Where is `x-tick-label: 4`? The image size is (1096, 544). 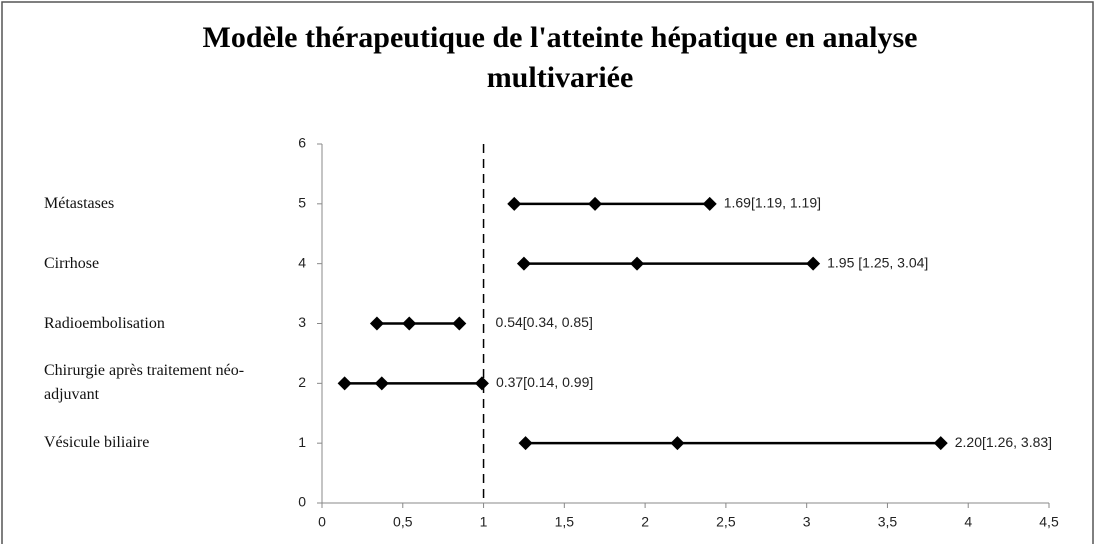
x-tick-label: 4 is located at coordinates (968, 522).